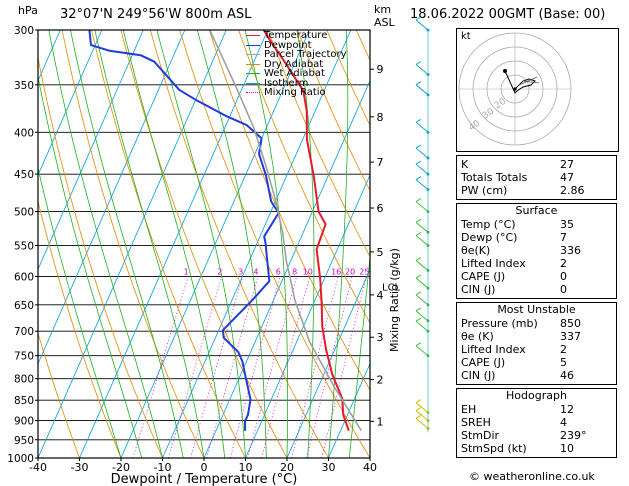  I want to click on lcl-label: LCL, so click(391, 287).